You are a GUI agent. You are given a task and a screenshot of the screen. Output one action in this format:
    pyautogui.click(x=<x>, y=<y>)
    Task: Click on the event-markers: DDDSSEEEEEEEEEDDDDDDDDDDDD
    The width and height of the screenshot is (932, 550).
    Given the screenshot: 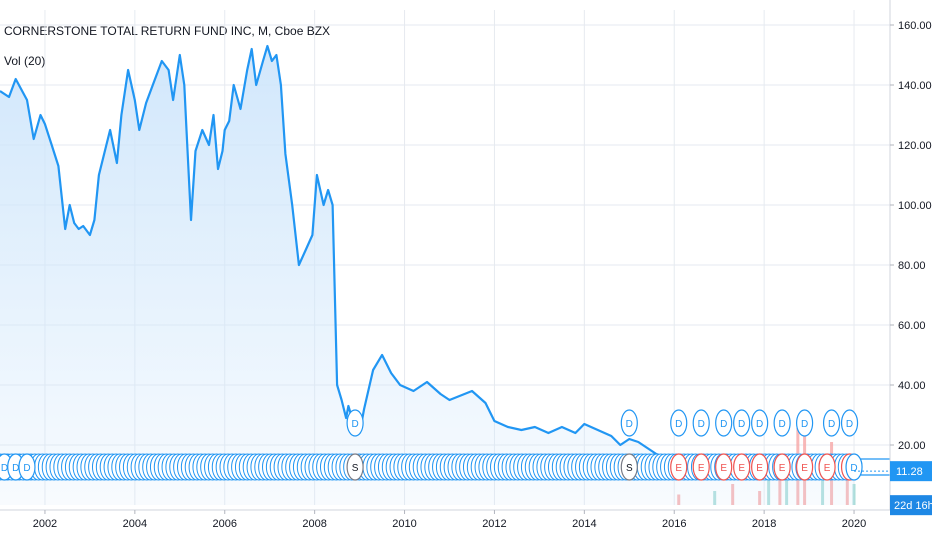 What is the action you would take?
    pyautogui.click(x=445, y=445)
    